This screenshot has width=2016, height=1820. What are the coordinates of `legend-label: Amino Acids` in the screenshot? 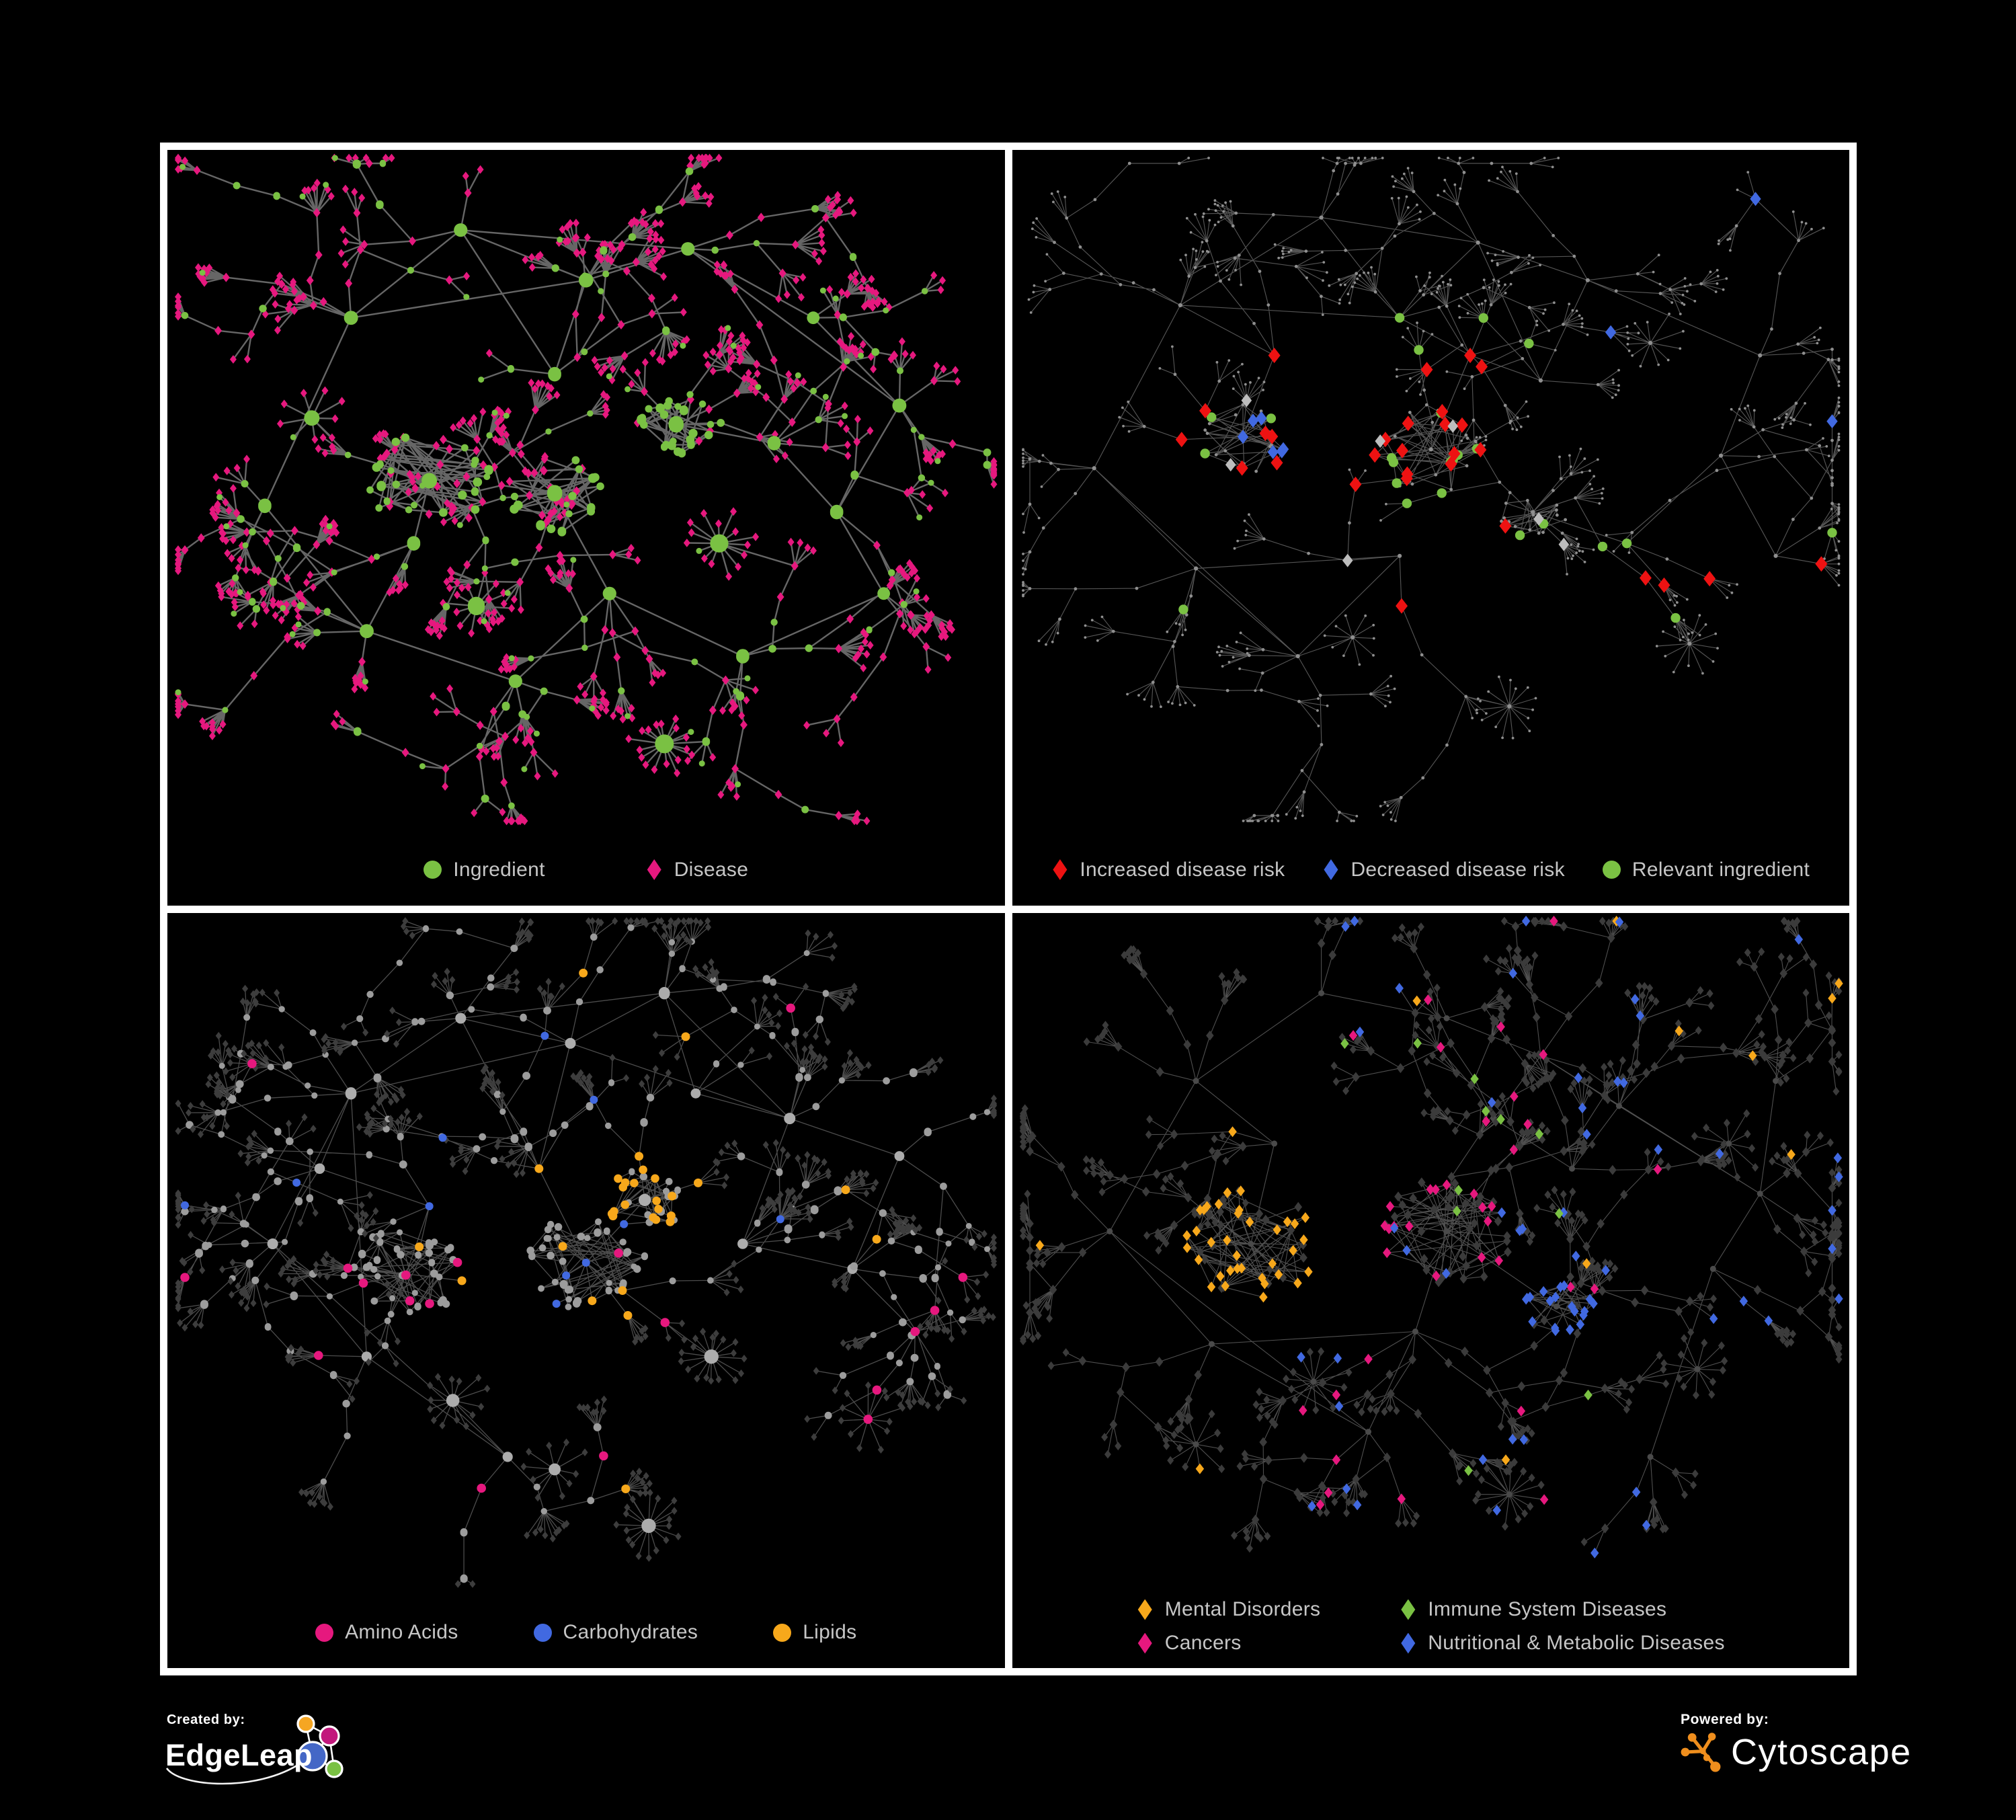 It's located at (401, 1632).